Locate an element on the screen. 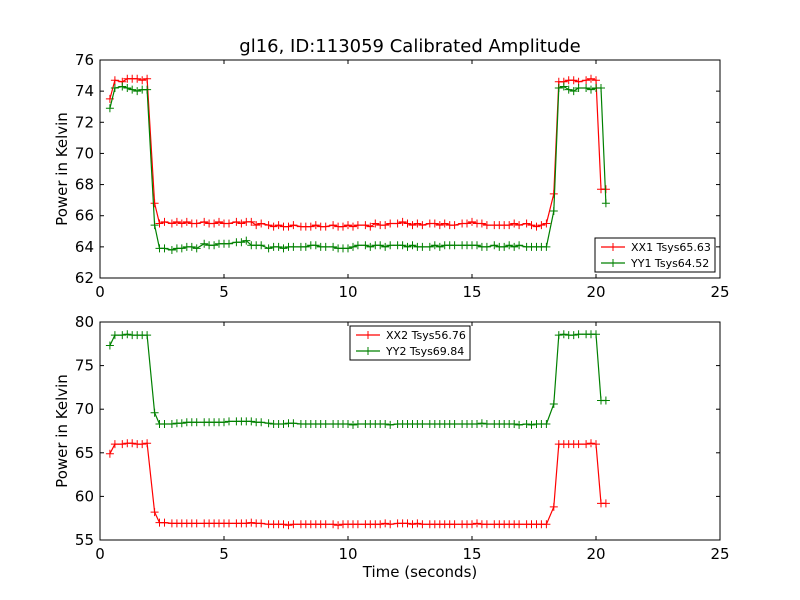 The image size is (800, 600). legend-label: XX1 Tsys65.63 is located at coordinates (671, 247).